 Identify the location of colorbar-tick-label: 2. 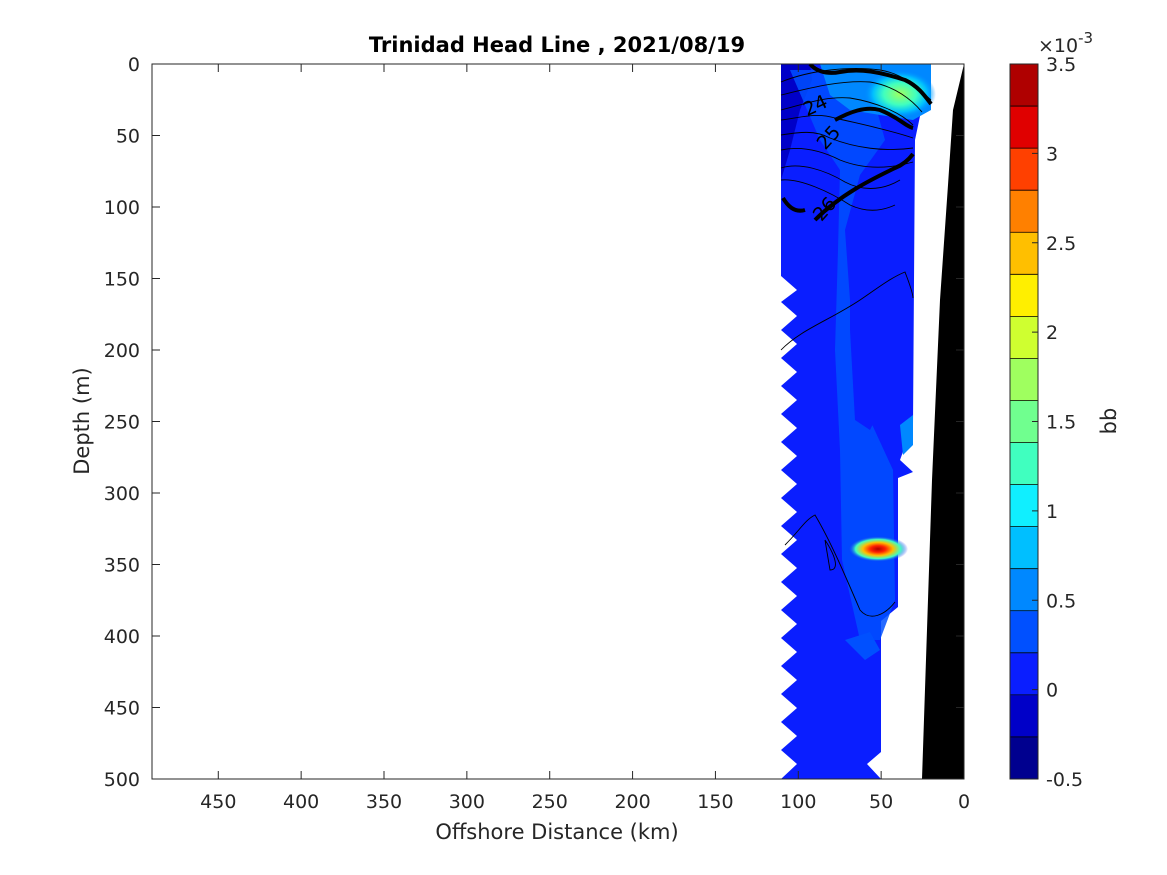
(1052, 333).